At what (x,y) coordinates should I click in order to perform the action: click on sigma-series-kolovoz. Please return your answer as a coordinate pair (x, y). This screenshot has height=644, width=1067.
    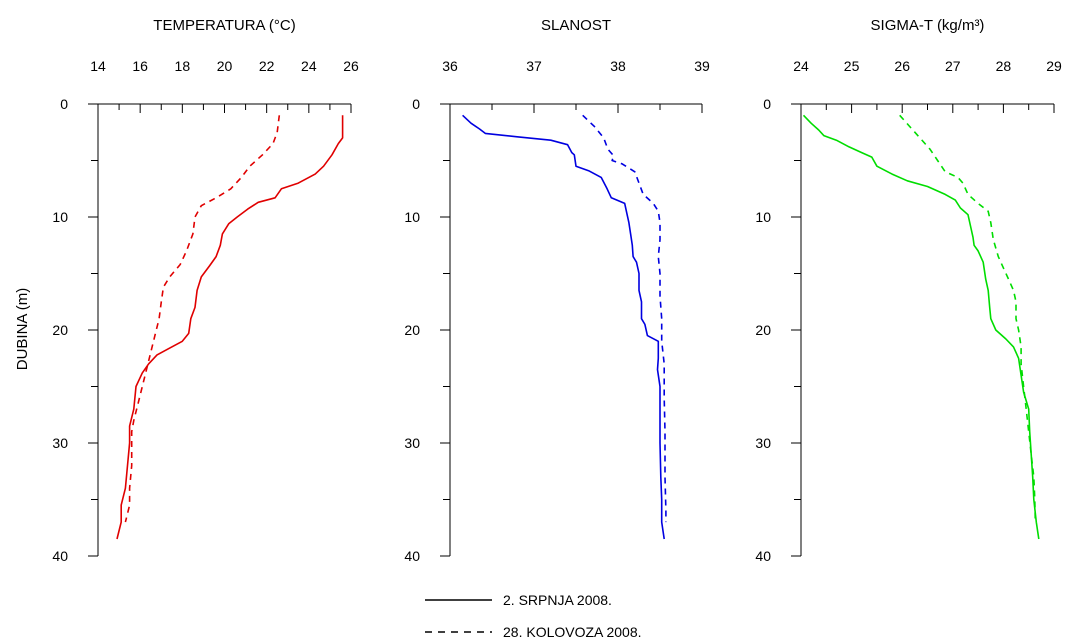
    Looking at the image, I should click on (968, 318).